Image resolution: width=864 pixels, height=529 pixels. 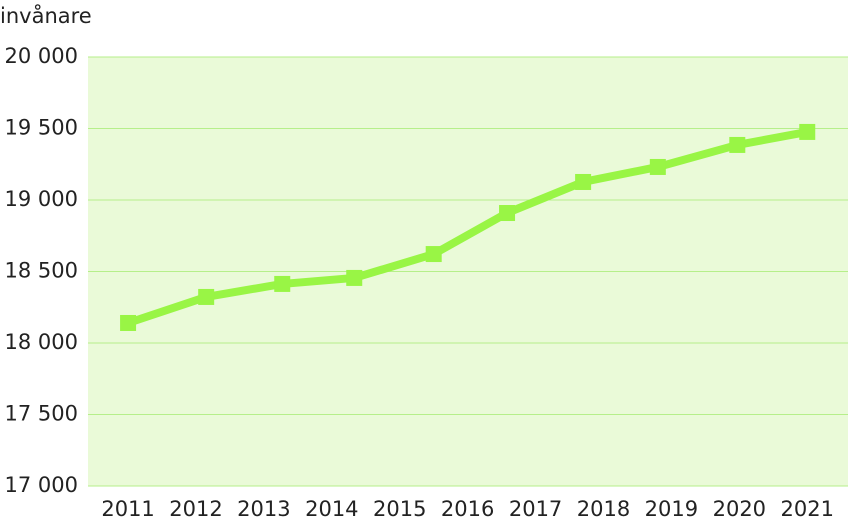 What do you see at coordinates (41, 128) in the screenshot?
I see `y-tick-label: 19 500` at bounding box center [41, 128].